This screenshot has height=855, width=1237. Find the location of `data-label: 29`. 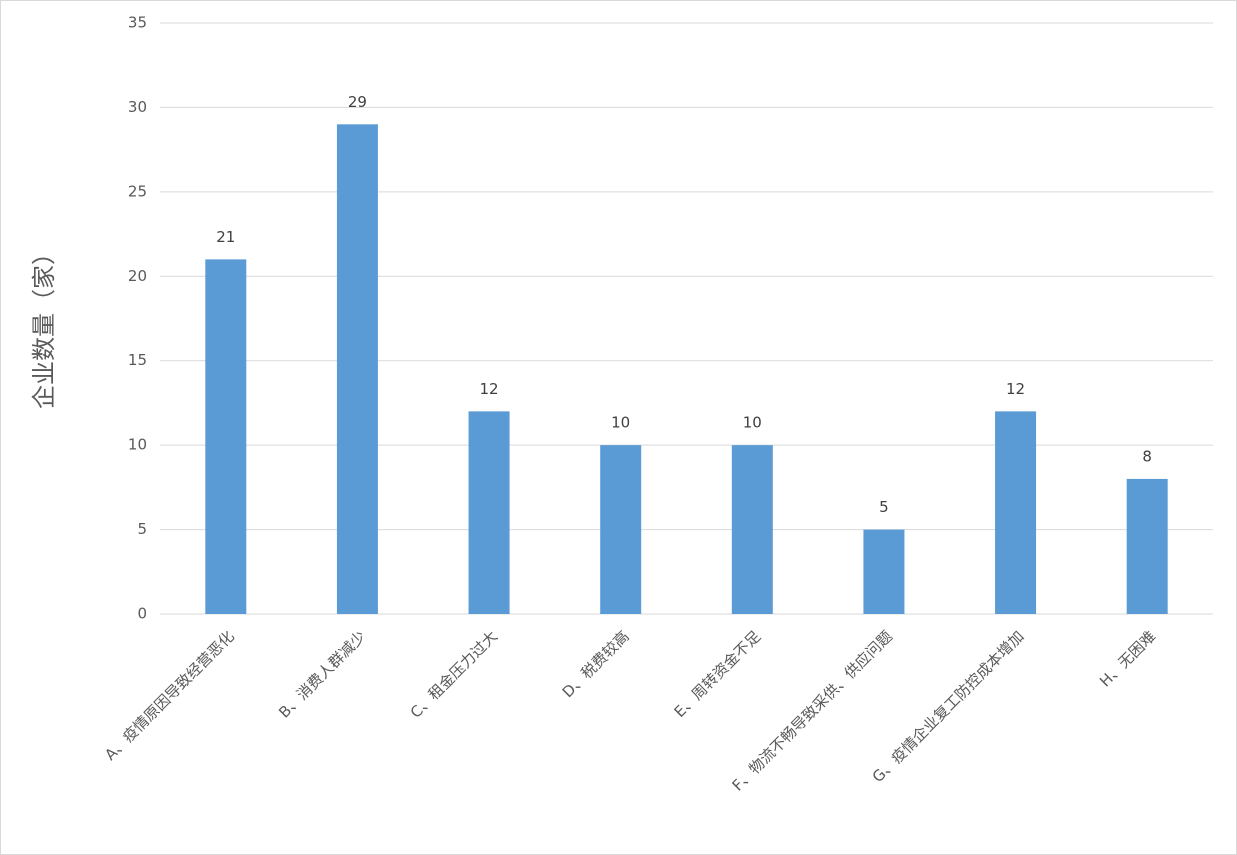

data-label: 29 is located at coordinates (357, 102).